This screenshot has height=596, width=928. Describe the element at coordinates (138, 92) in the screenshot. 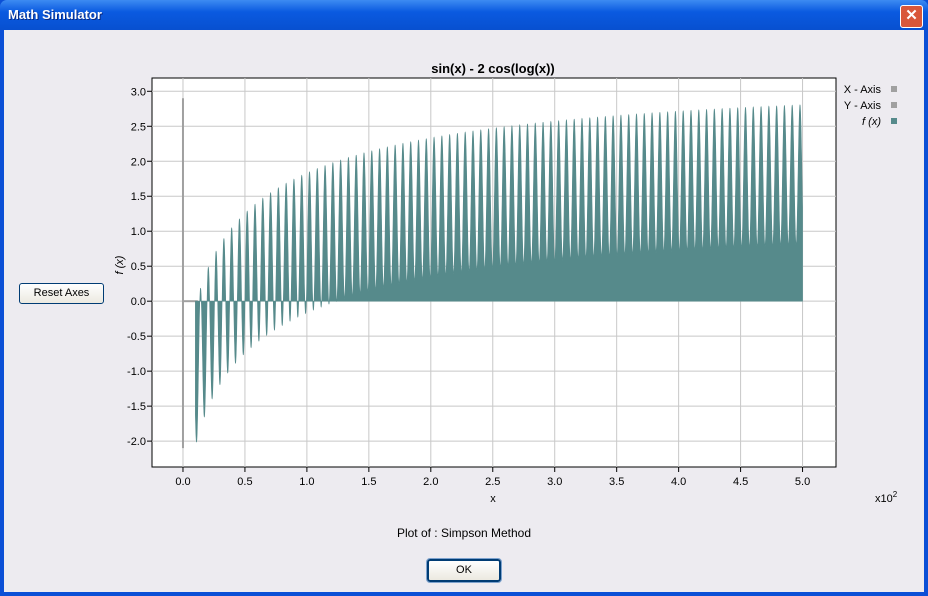

I see `y-tick-label: 3.0` at that location.